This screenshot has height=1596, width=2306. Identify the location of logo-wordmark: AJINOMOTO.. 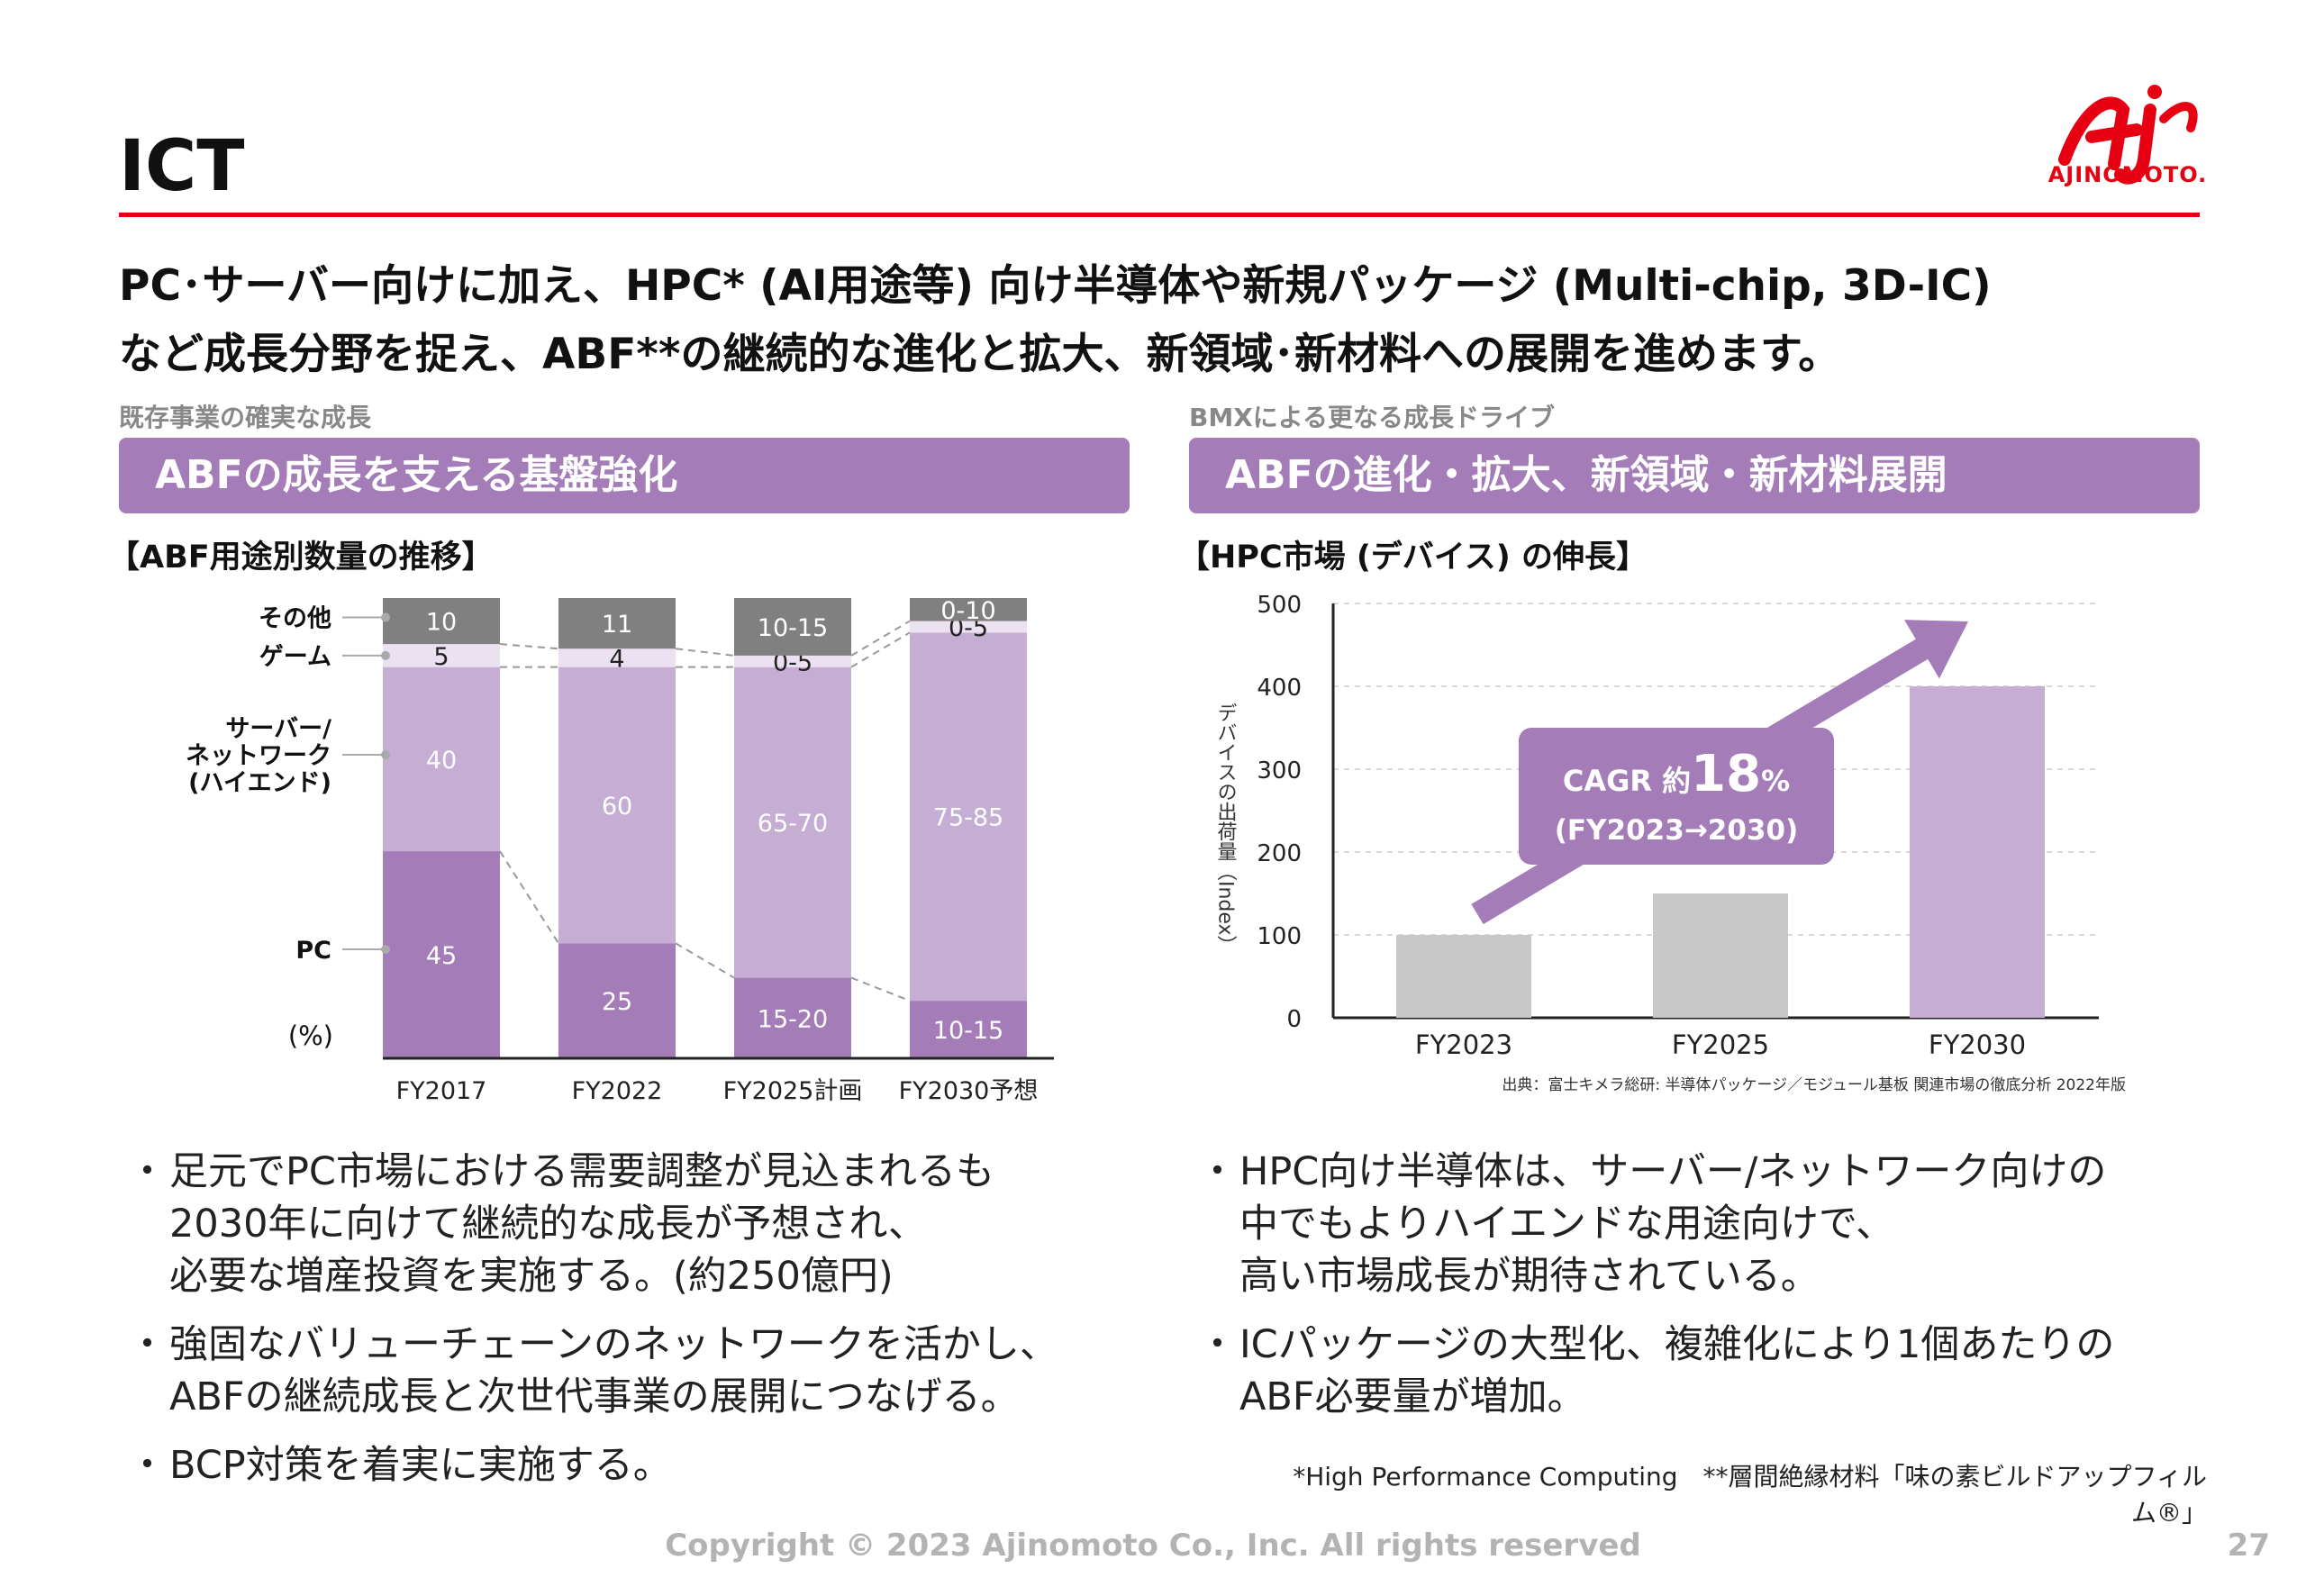
(2127, 174).